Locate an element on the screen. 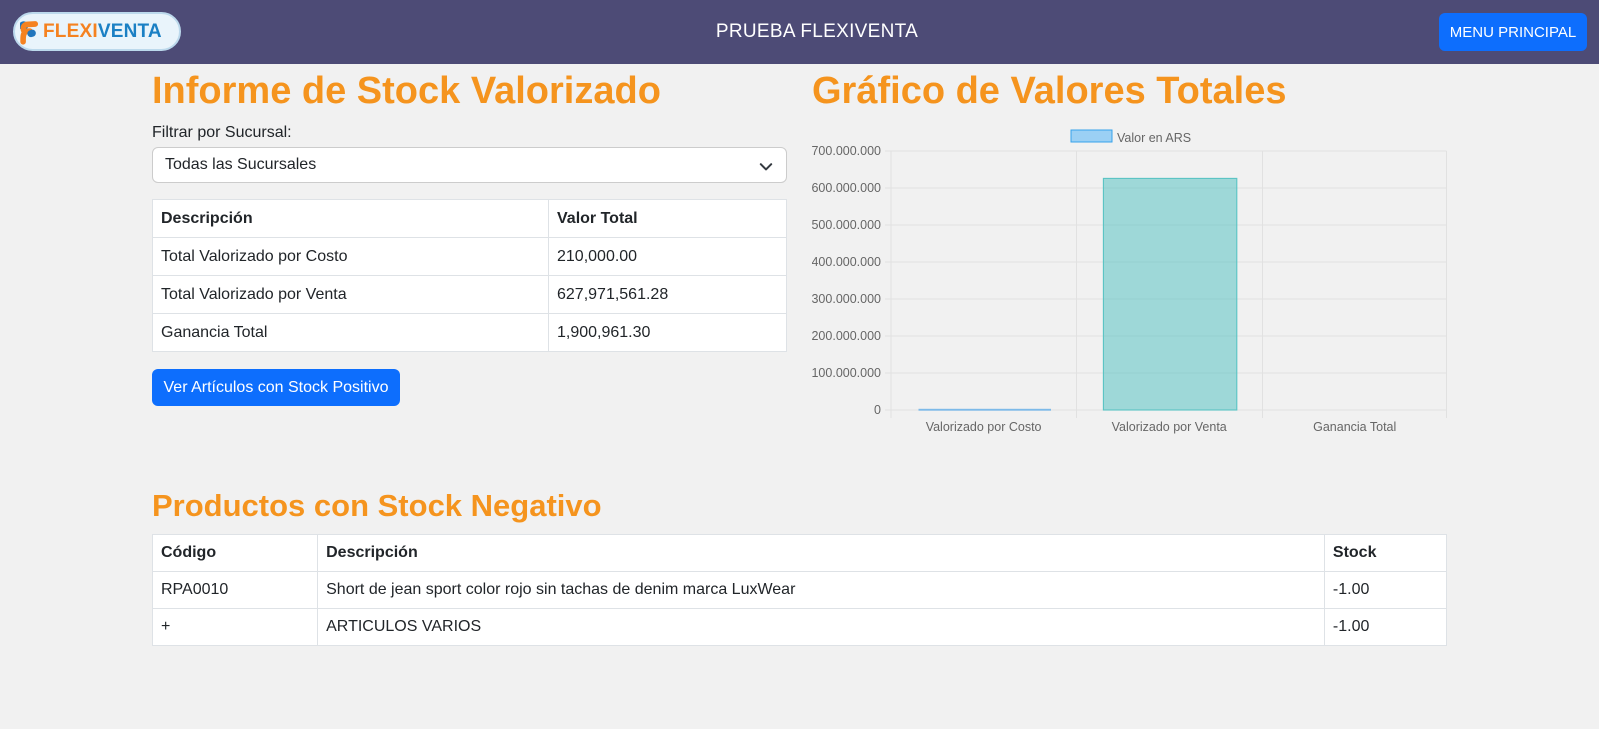 This screenshot has width=1599, height=729. svg-text: 400.000.000 is located at coordinates (846, 262).